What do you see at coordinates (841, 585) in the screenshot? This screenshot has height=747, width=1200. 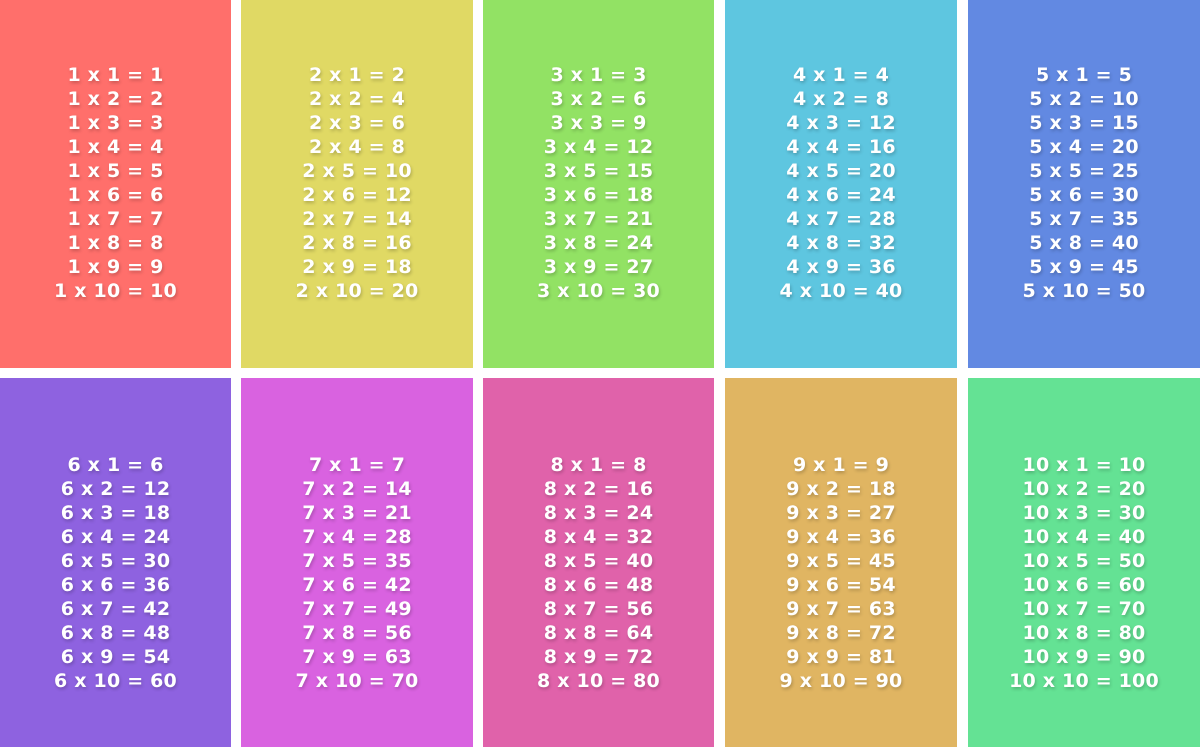 I see `equation-line: 9 x 6 = 54` at bounding box center [841, 585].